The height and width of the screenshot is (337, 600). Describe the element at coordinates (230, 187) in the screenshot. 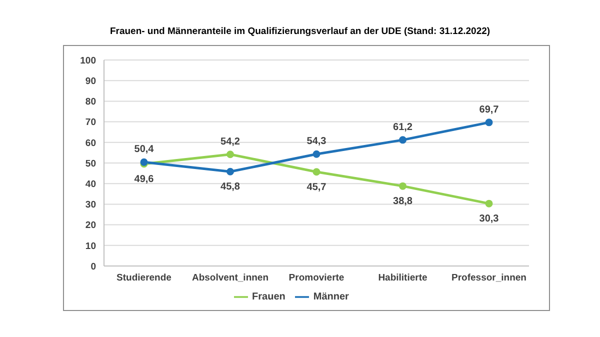

I see `data-label: 45,8` at that location.